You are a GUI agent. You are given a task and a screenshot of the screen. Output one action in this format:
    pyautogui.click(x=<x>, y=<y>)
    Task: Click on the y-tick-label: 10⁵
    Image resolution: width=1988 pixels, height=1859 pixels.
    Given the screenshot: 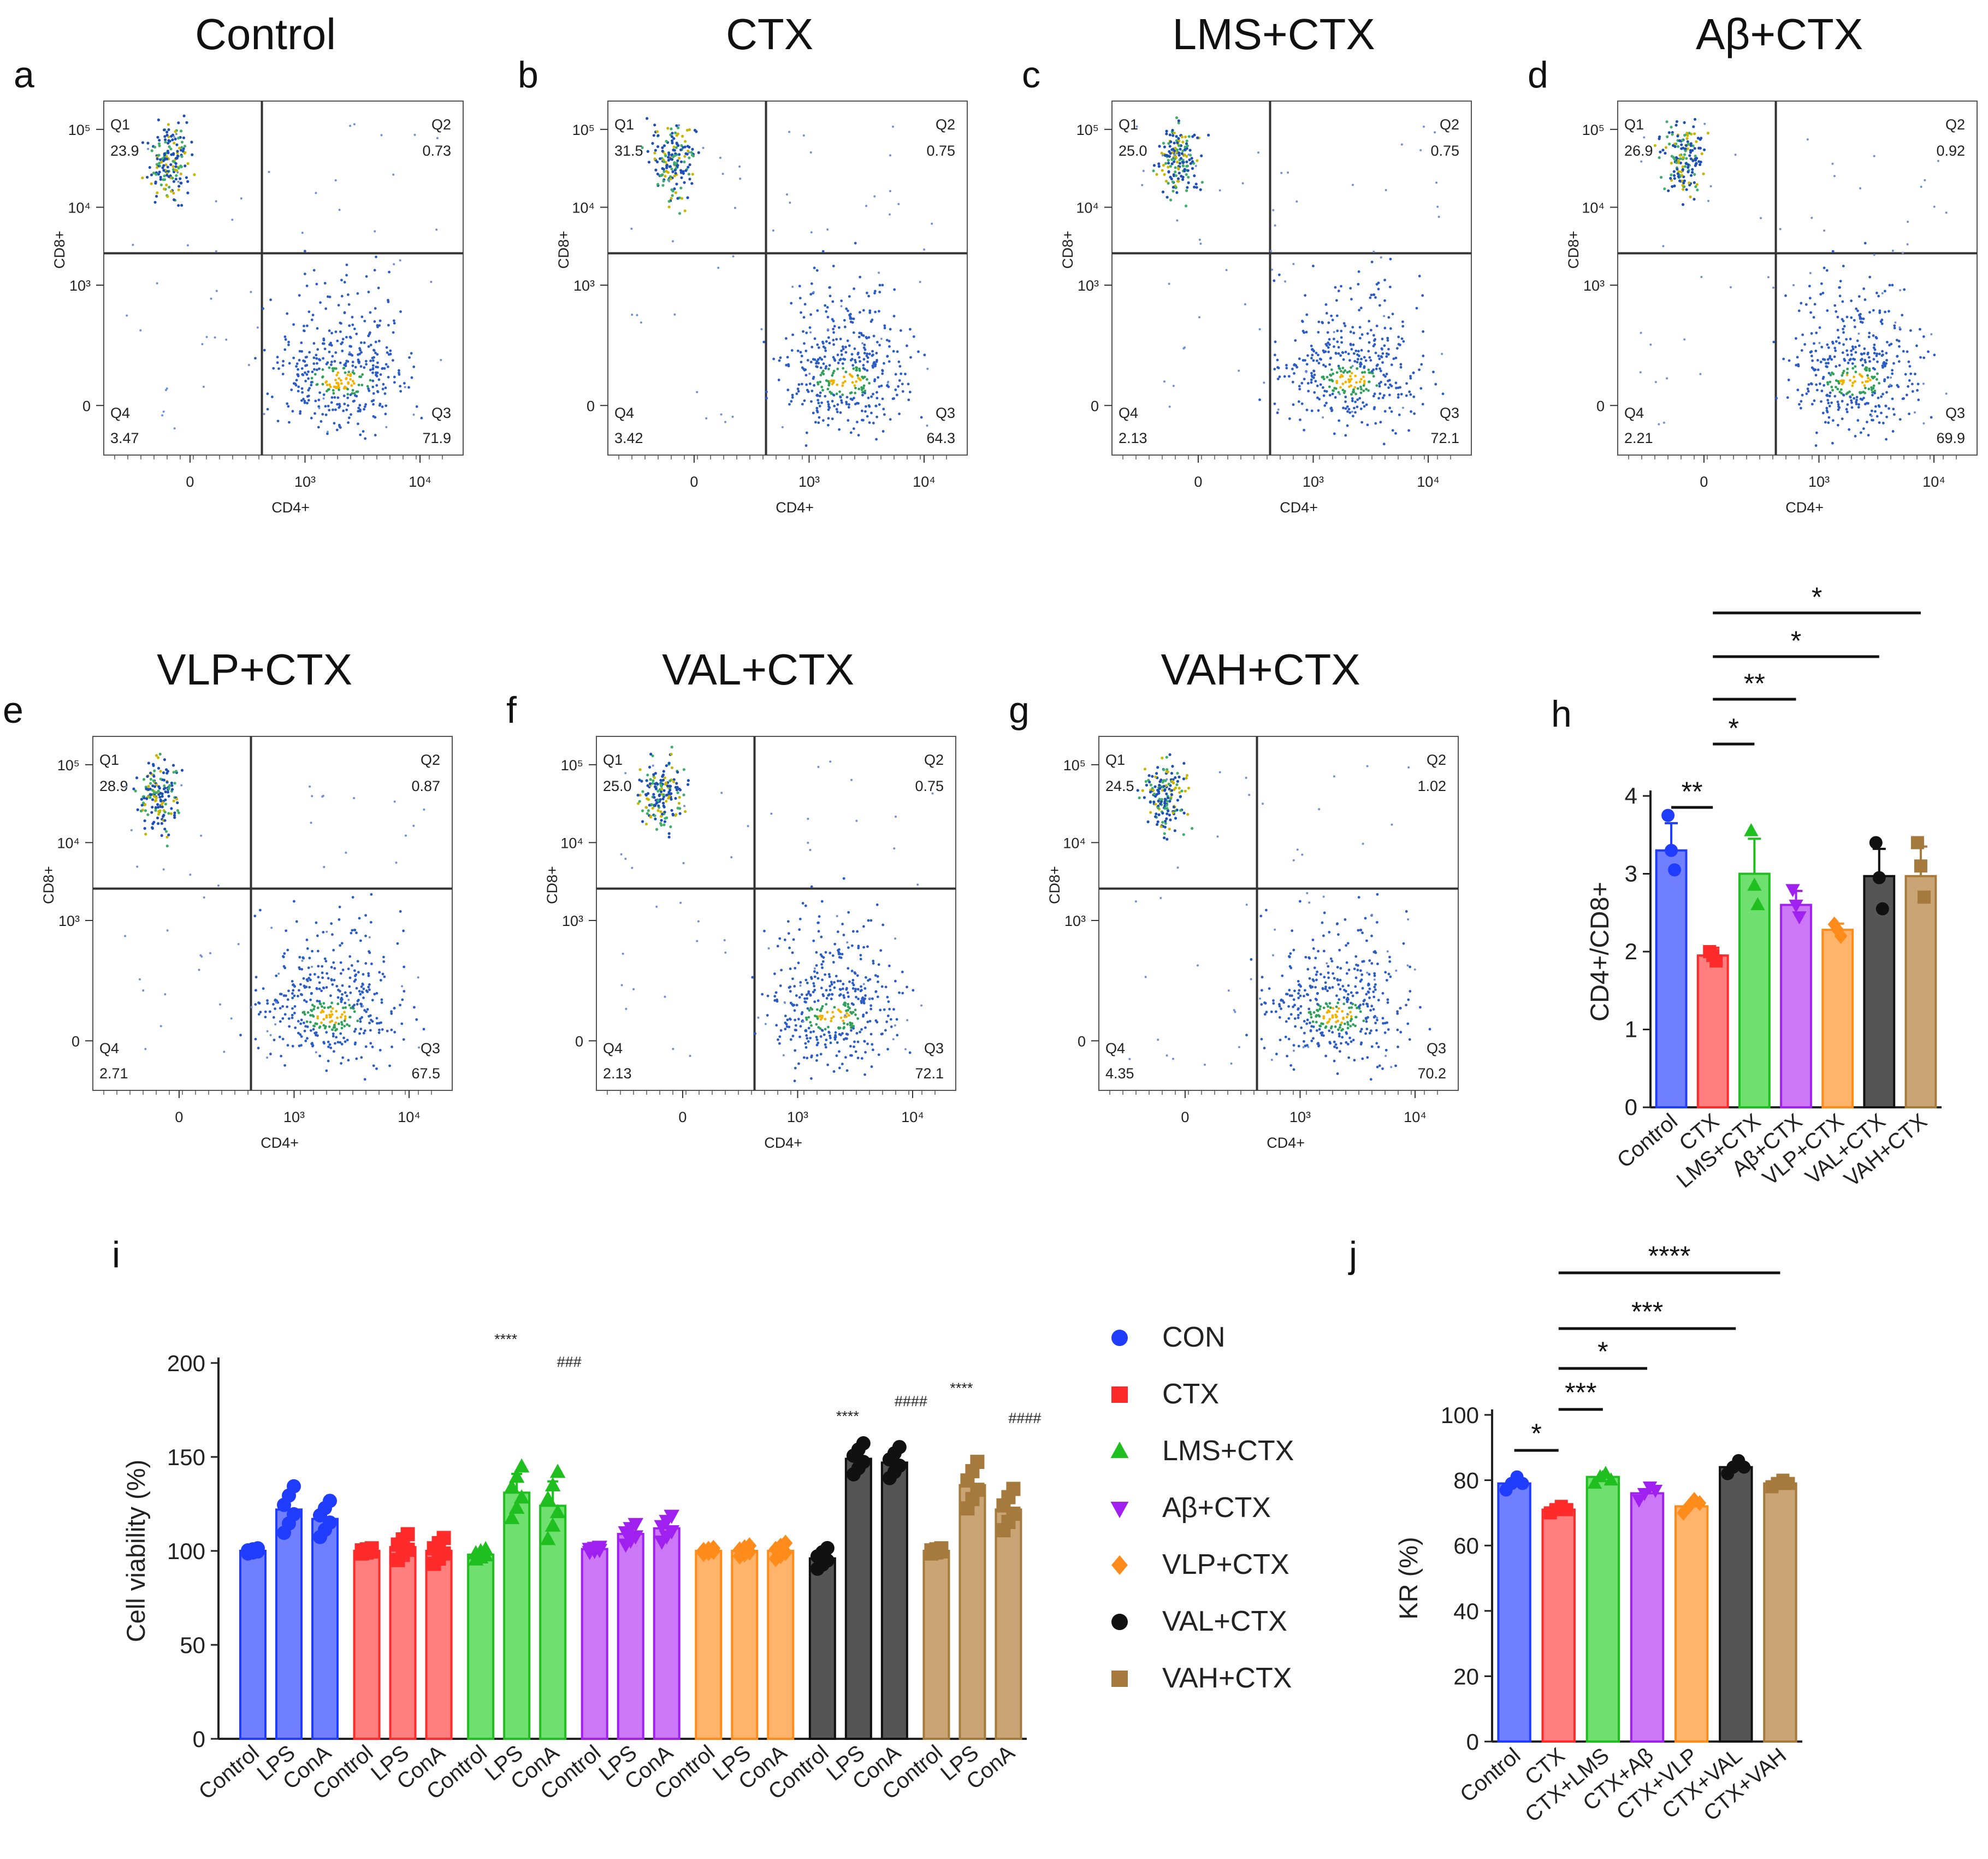 What is the action you would take?
    pyautogui.click(x=79, y=130)
    